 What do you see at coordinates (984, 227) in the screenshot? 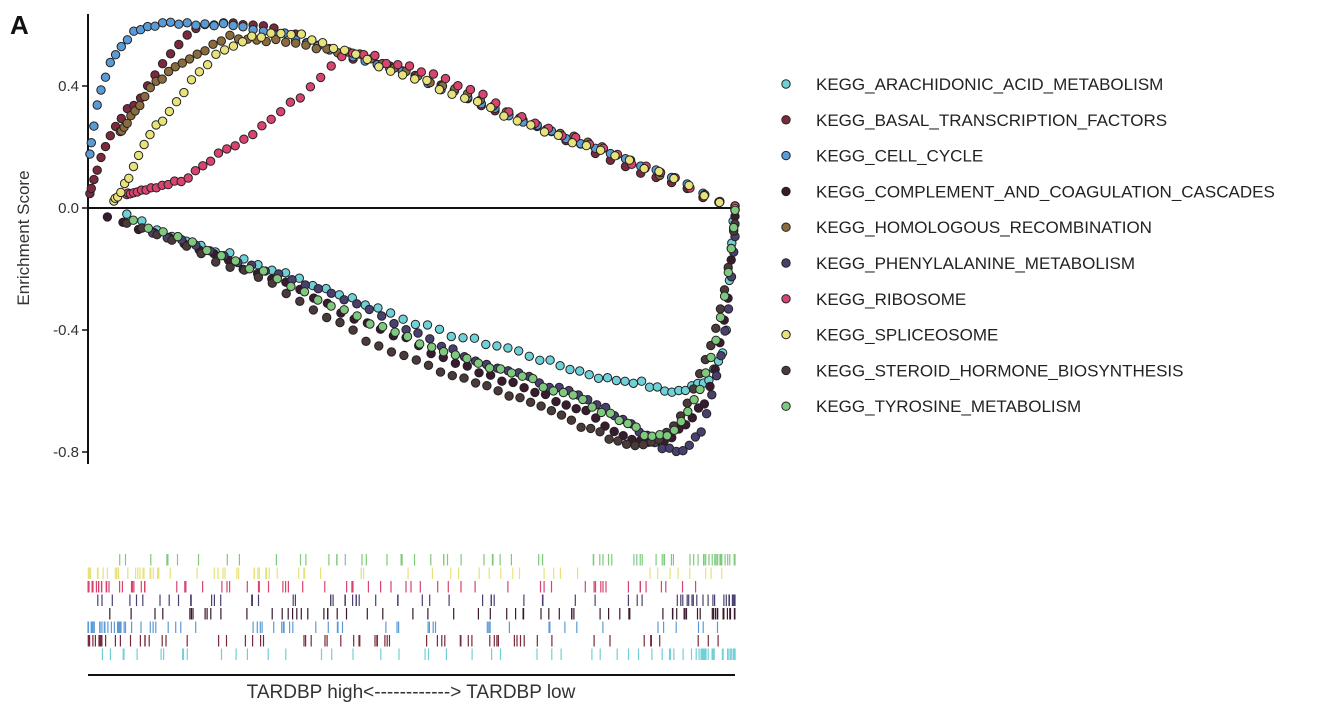
I see `legend-label: KEGG_HOMOLOGOUS_RECOMBINATION` at bounding box center [984, 227].